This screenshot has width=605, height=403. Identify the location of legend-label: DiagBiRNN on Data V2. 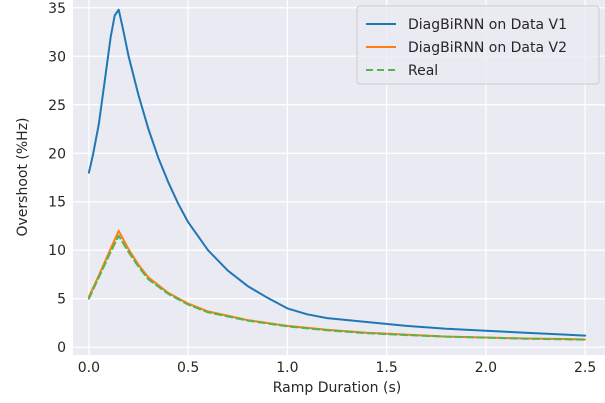
(487, 48).